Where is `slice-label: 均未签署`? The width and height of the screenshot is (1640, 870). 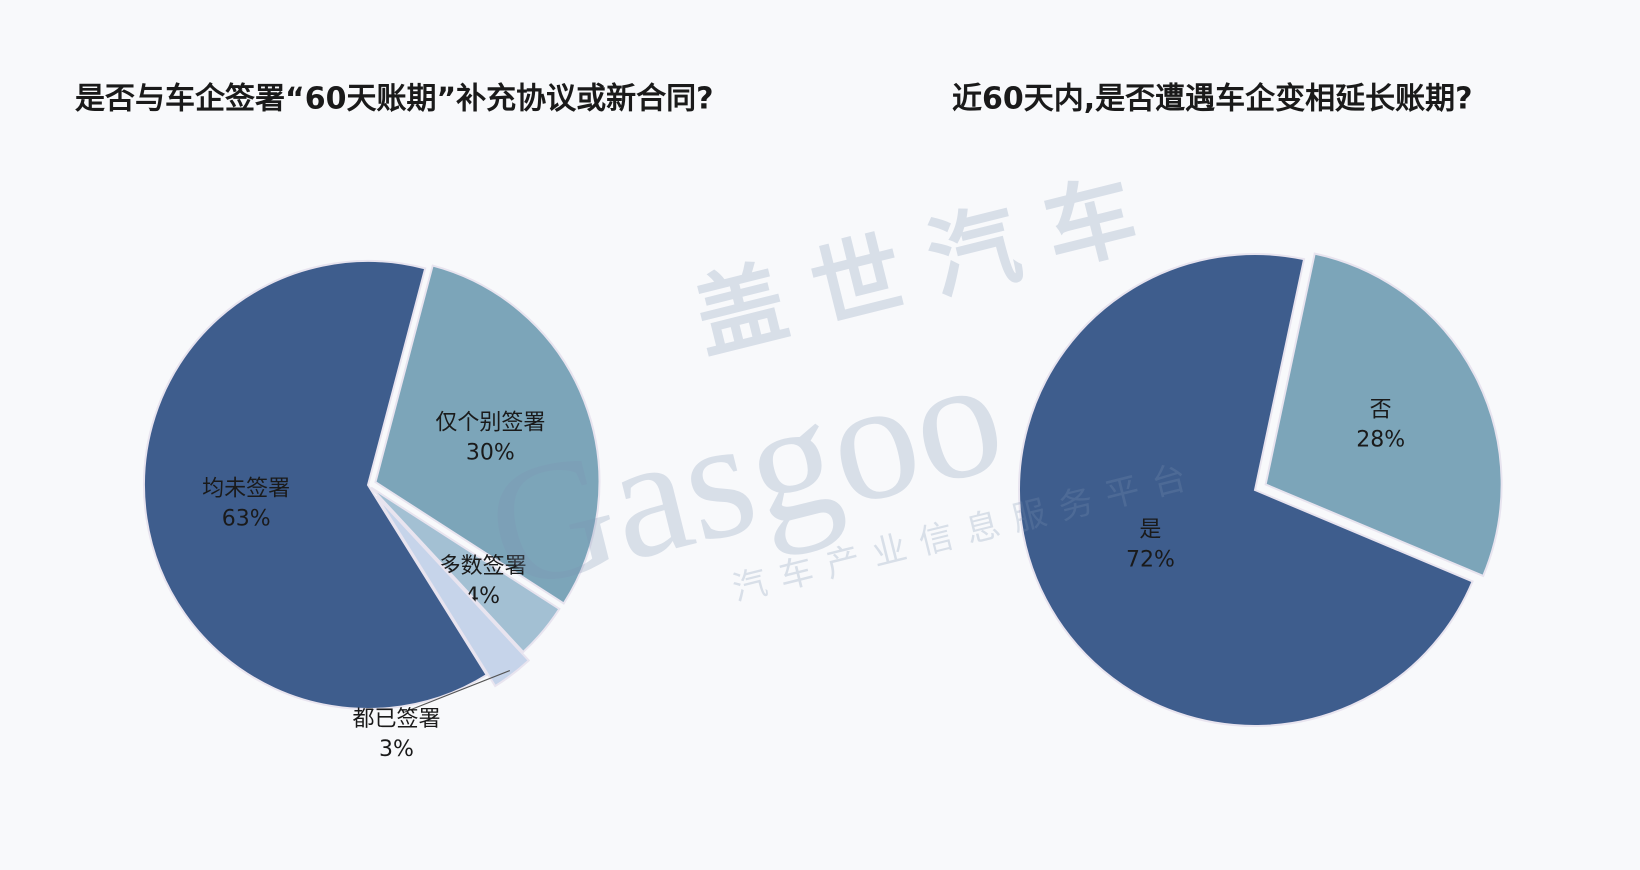 slice-label: 均未签署 is located at coordinates (246, 488).